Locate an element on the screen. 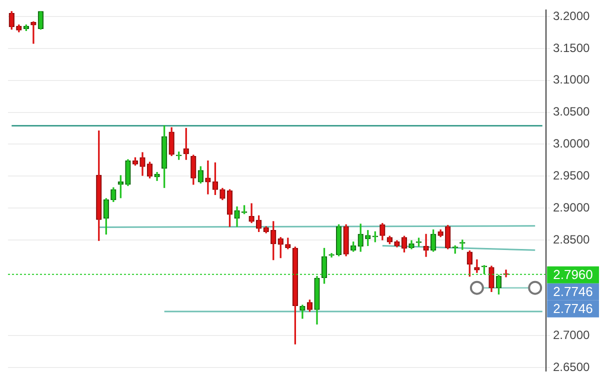 The image size is (601, 381). y-tick-label: 2.8500 is located at coordinates (571, 239).